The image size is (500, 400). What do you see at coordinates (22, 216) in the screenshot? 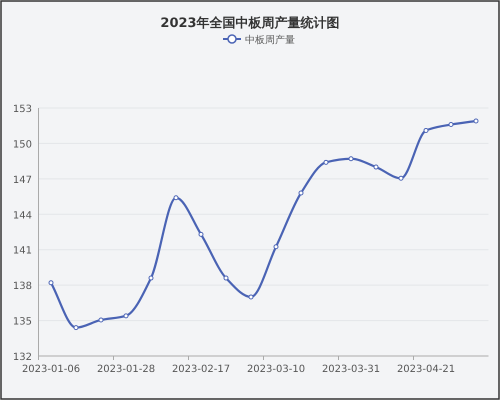
I see `y-tick-label: 144` at bounding box center [22, 216].